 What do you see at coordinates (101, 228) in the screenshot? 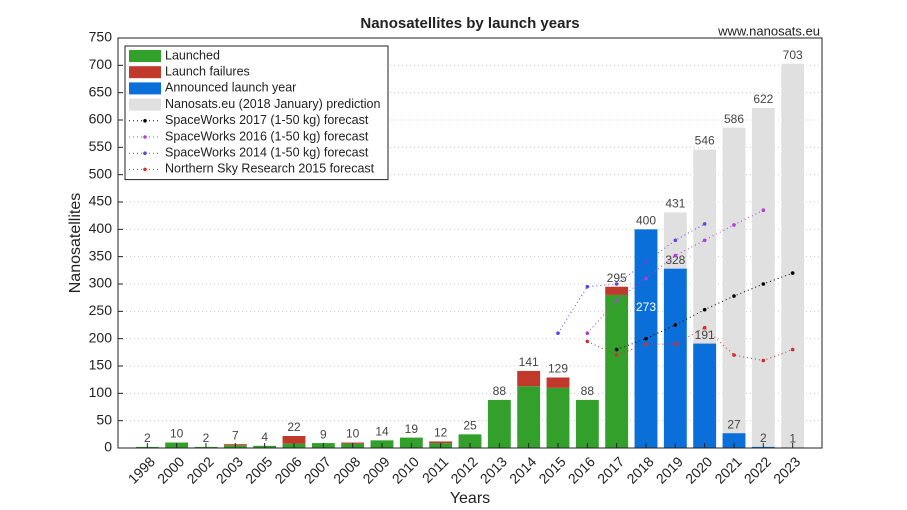
I see `y-tick-label: 400` at bounding box center [101, 228].